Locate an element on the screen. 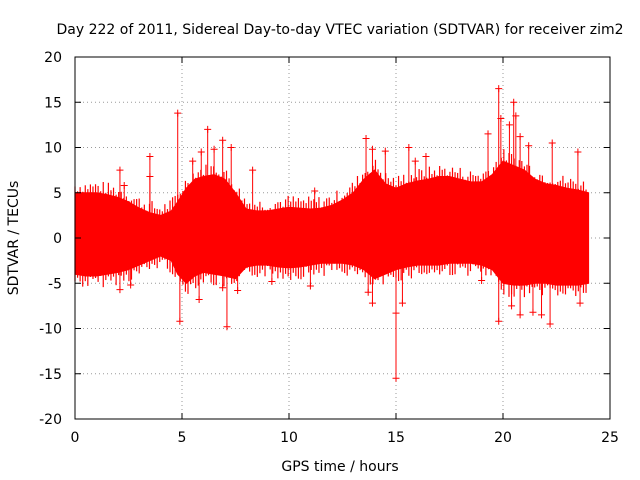 This screenshot has height=480, width=640. x-tick-label: 15 is located at coordinates (396, 438).